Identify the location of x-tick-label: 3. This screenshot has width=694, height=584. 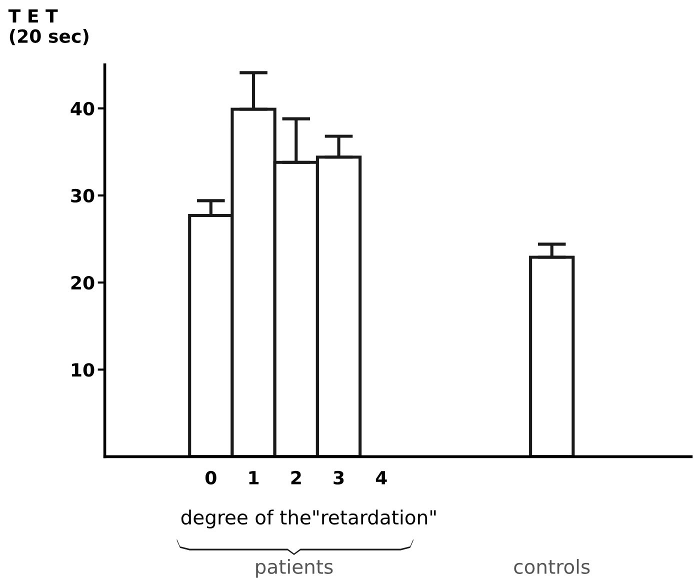
(339, 477).